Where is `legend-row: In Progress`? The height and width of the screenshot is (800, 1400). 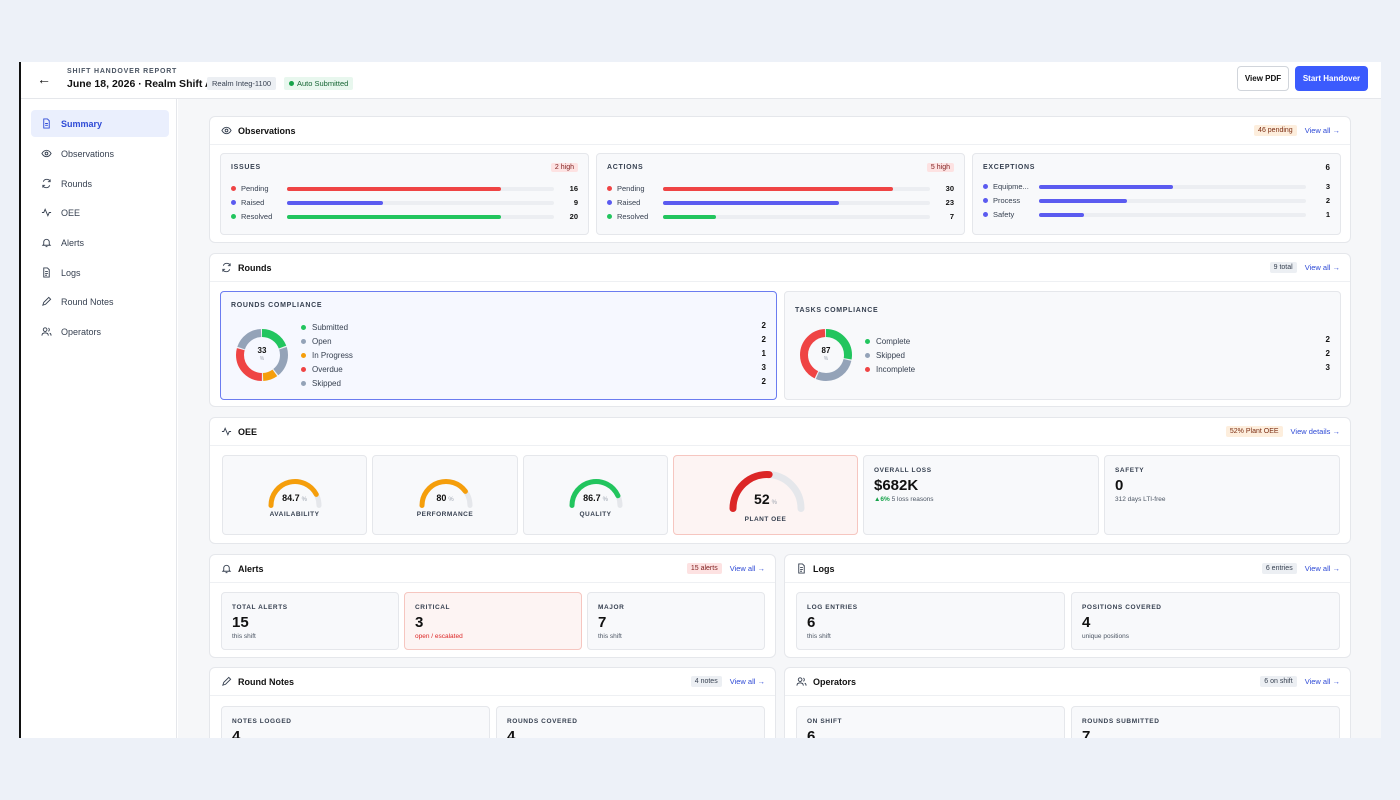 legend-row: In Progress is located at coordinates (327, 355).